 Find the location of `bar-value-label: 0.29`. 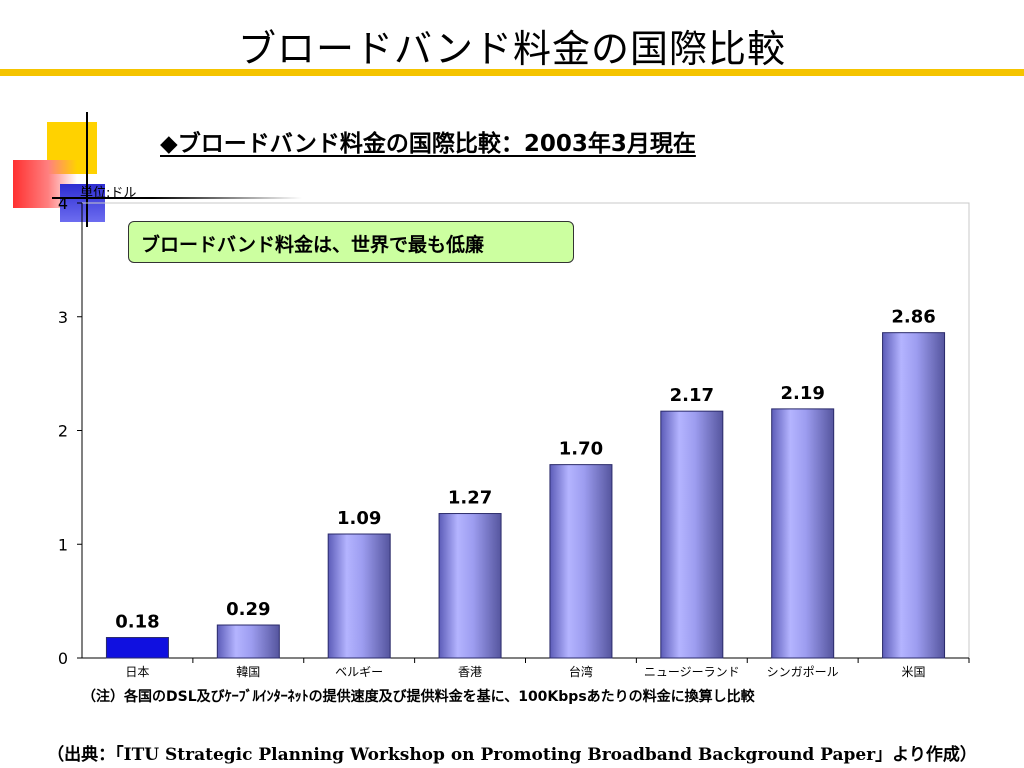

bar-value-label: 0.29 is located at coordinates (248, 609).